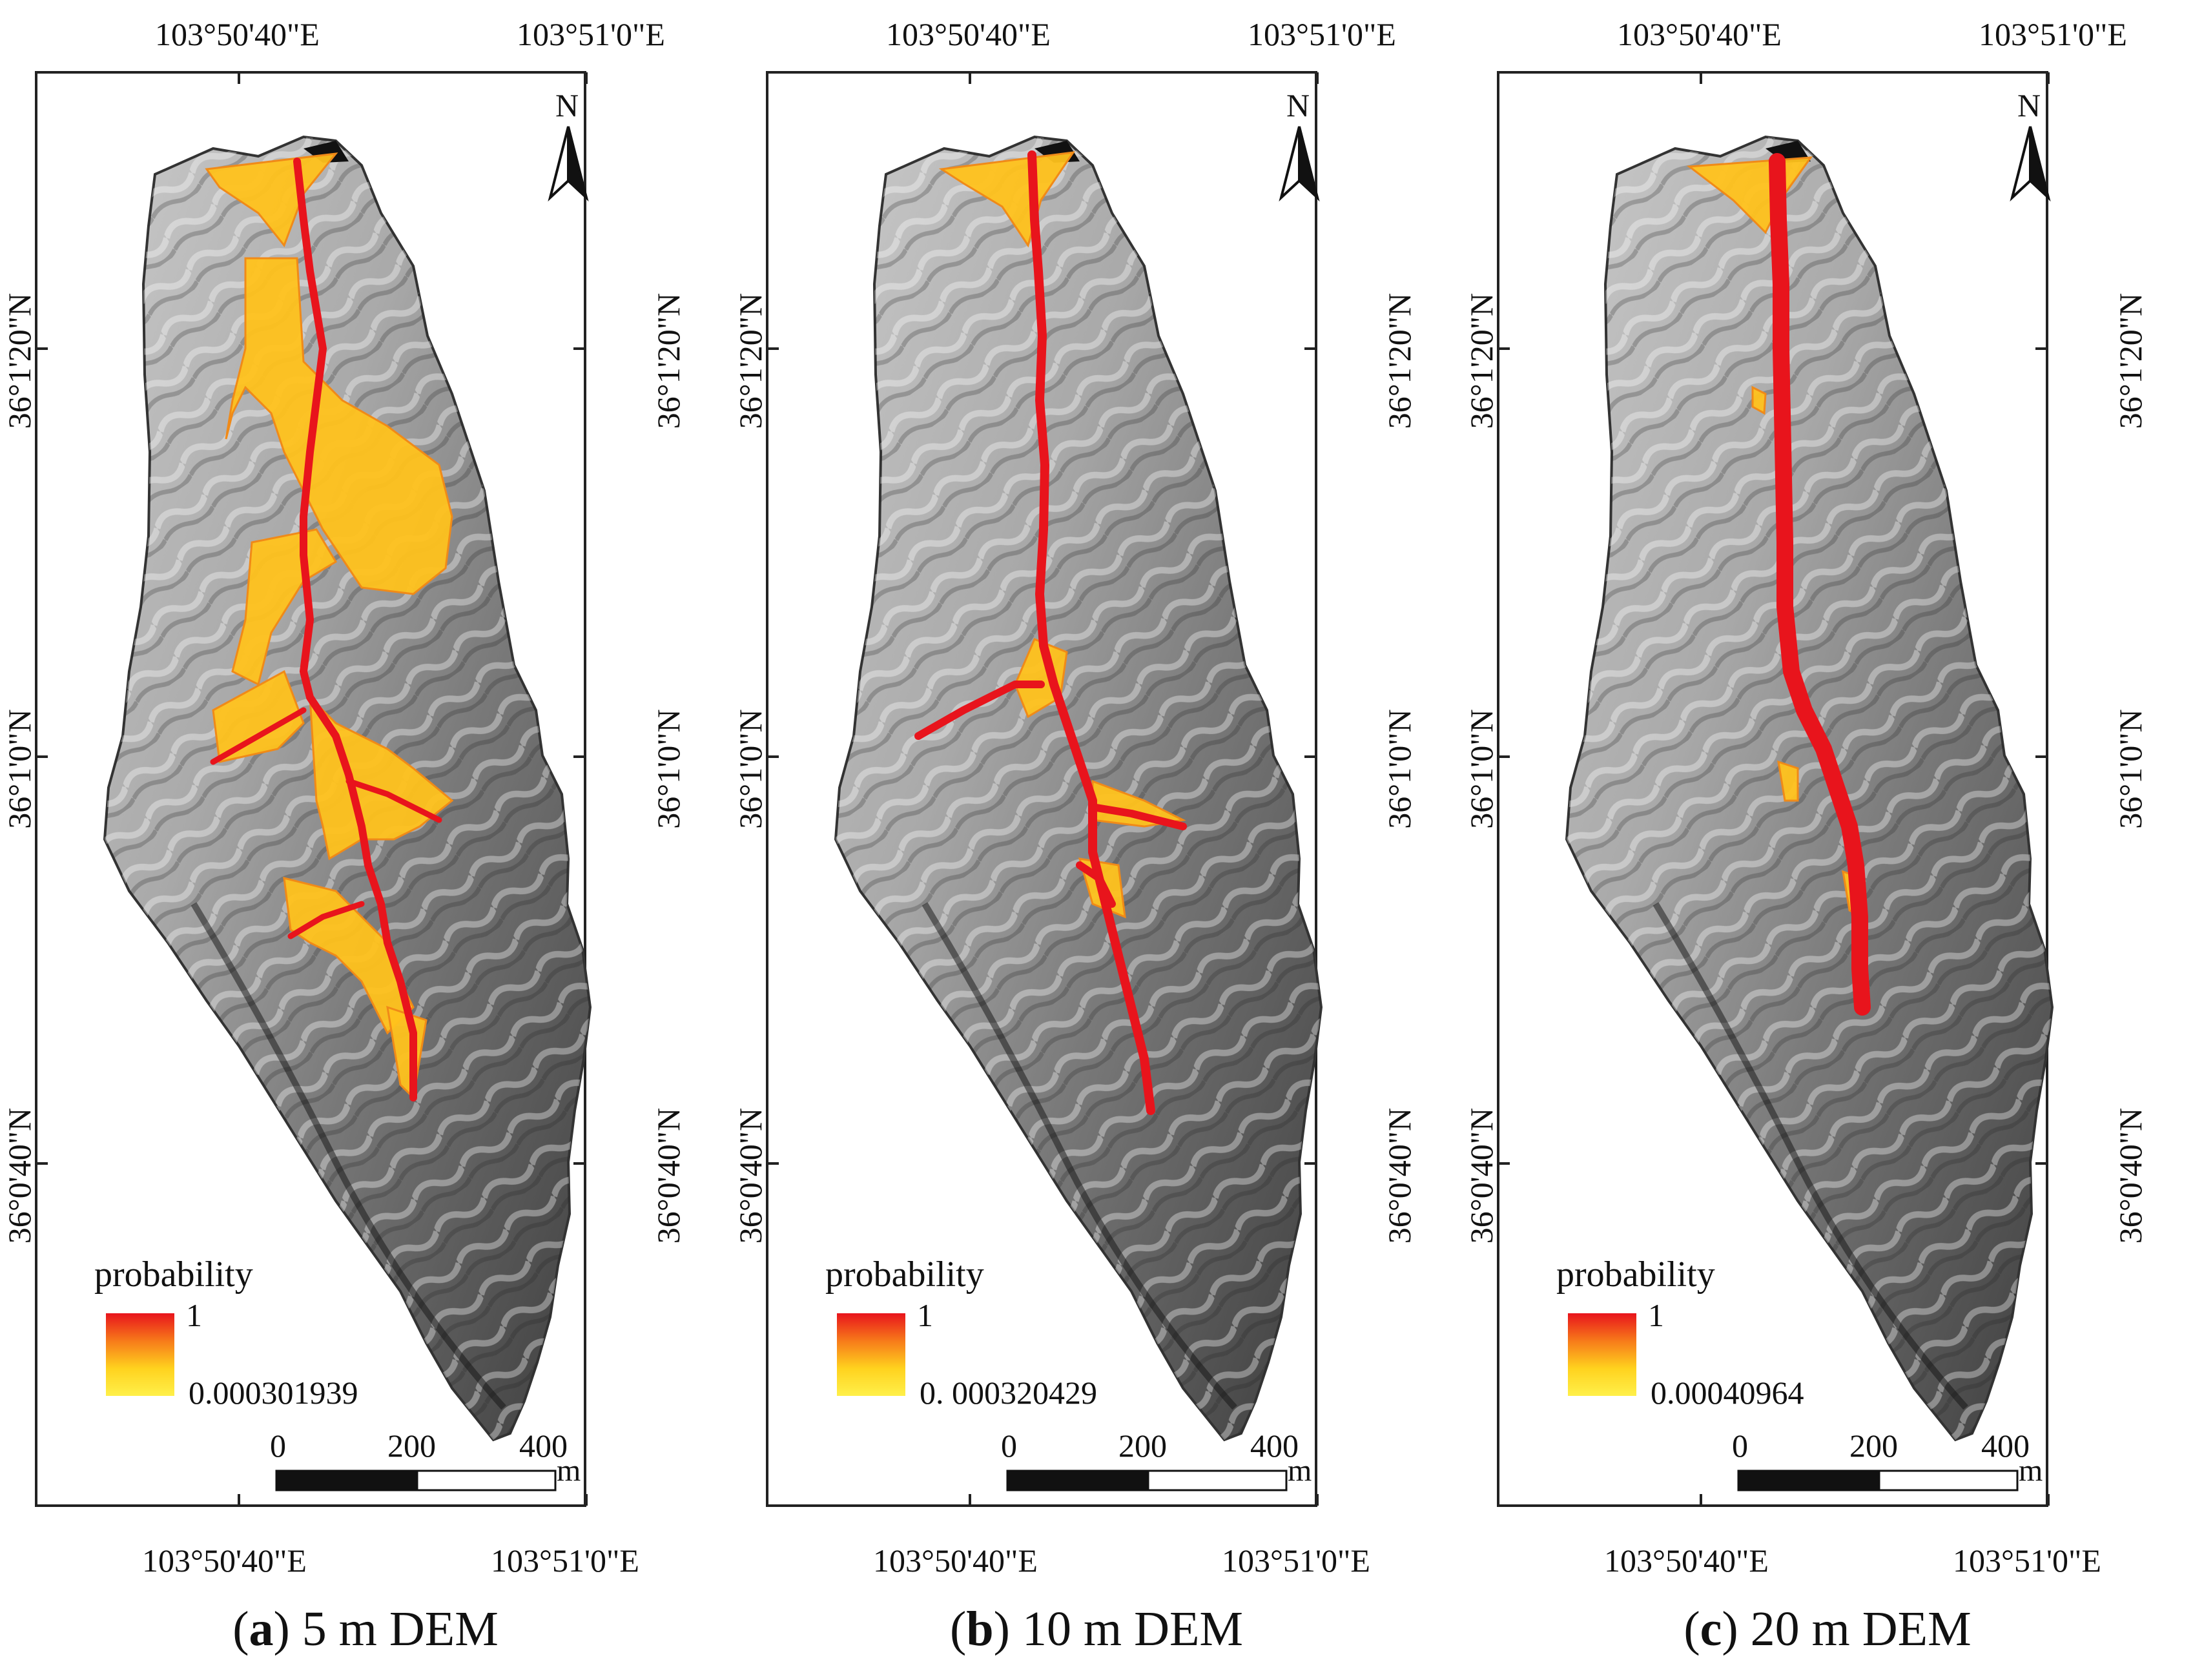 The height and width of the screenshot is (1680, 2193). I want to click on caption-text: ) 5 m DEM, so click(386, 1629).